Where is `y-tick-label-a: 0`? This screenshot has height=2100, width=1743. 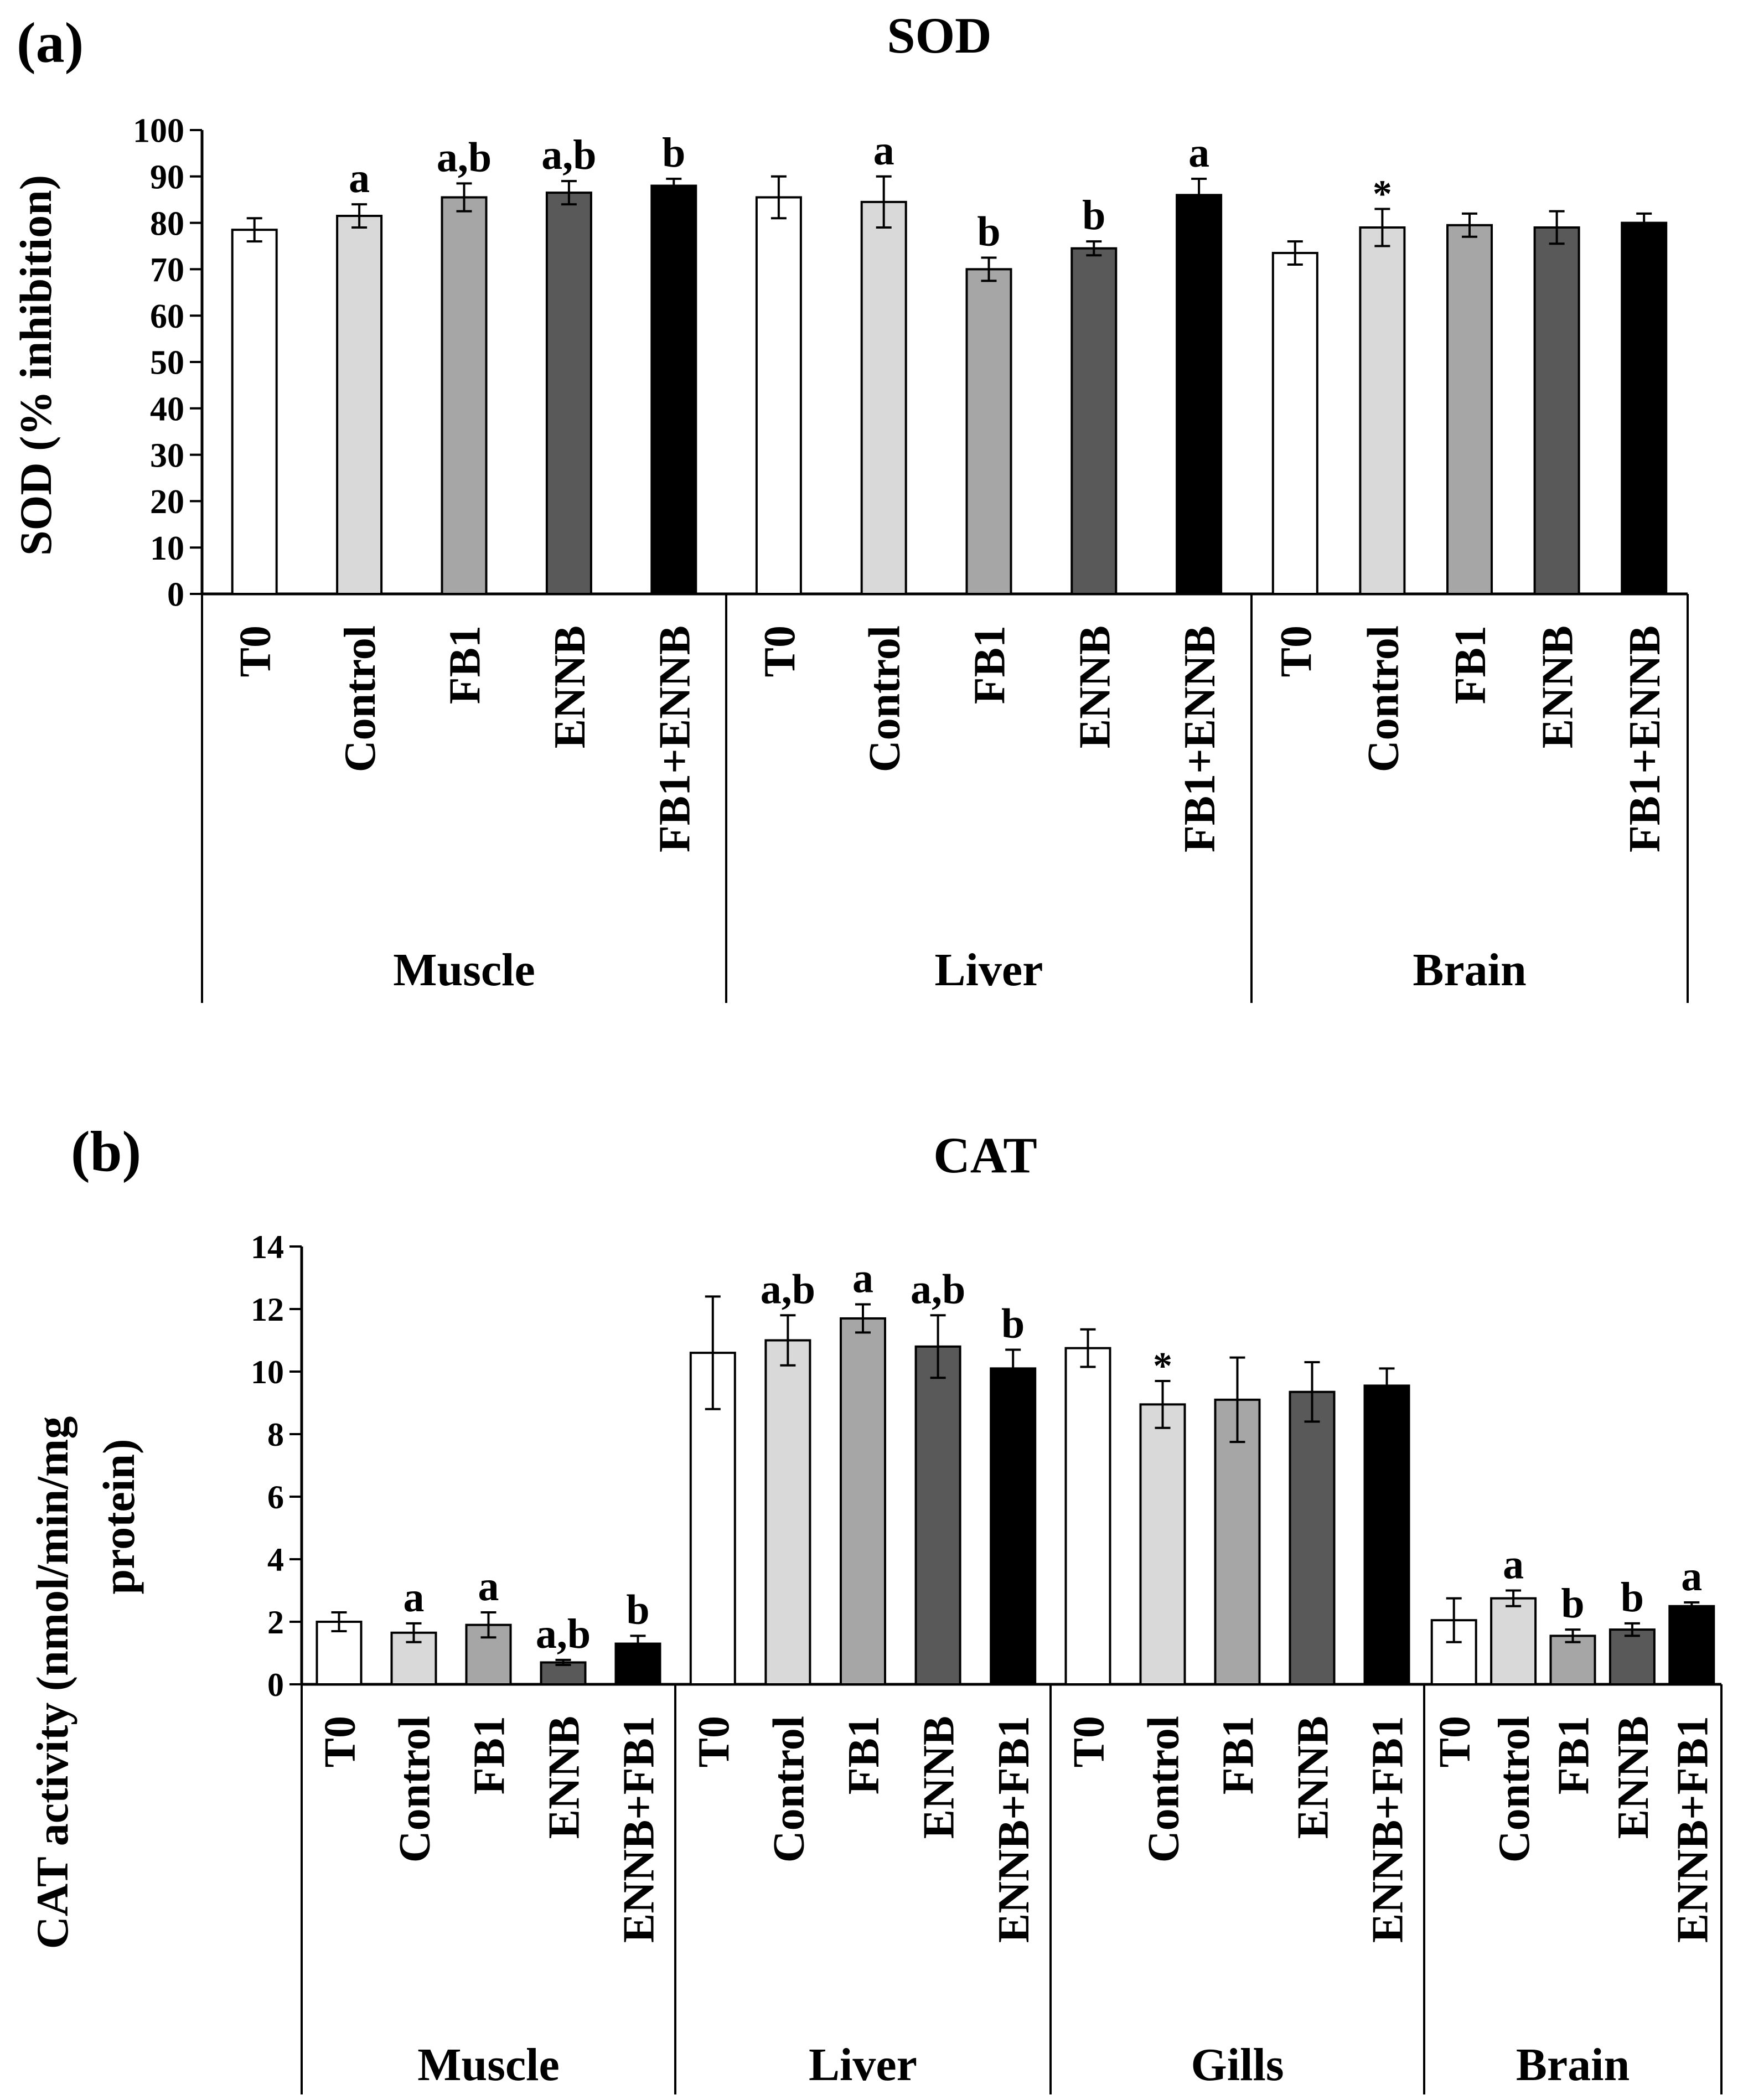
y-tick-label-a: 0 is located at coordinates (175, 595).